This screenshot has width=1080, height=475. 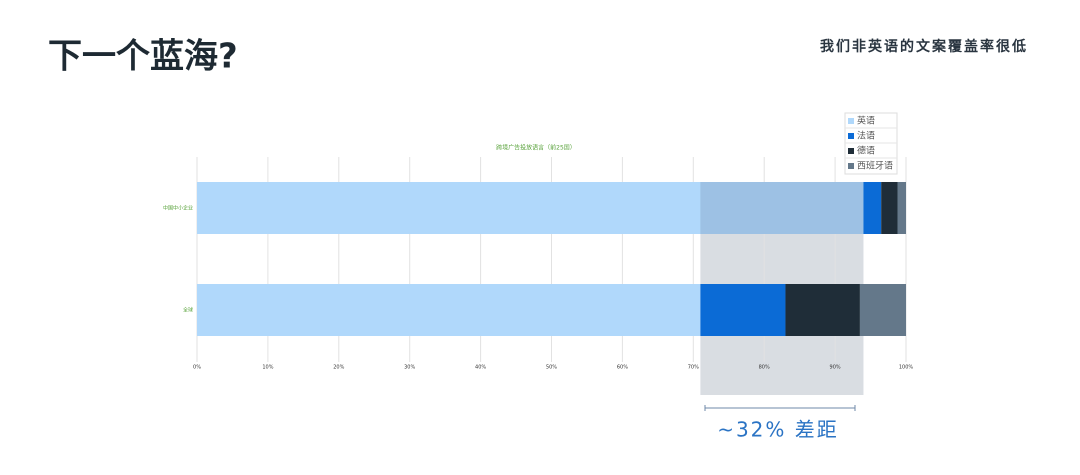 I want to click on x-tick-label: 100%, so click(x=906, y=368).